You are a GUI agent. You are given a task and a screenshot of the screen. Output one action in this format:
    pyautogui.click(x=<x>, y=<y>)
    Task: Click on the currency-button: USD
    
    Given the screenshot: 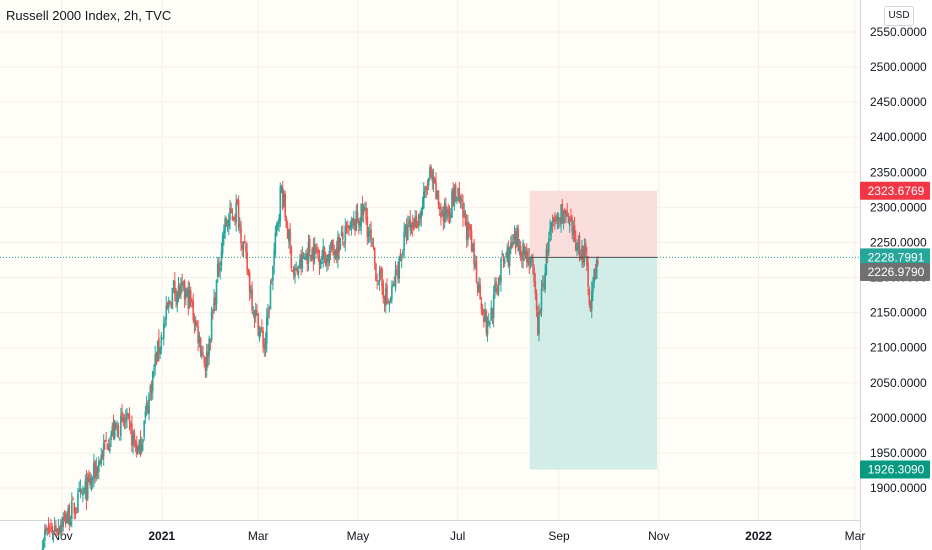 What is the action you would take?
    pyautogui.click(x=899, y=16)
    